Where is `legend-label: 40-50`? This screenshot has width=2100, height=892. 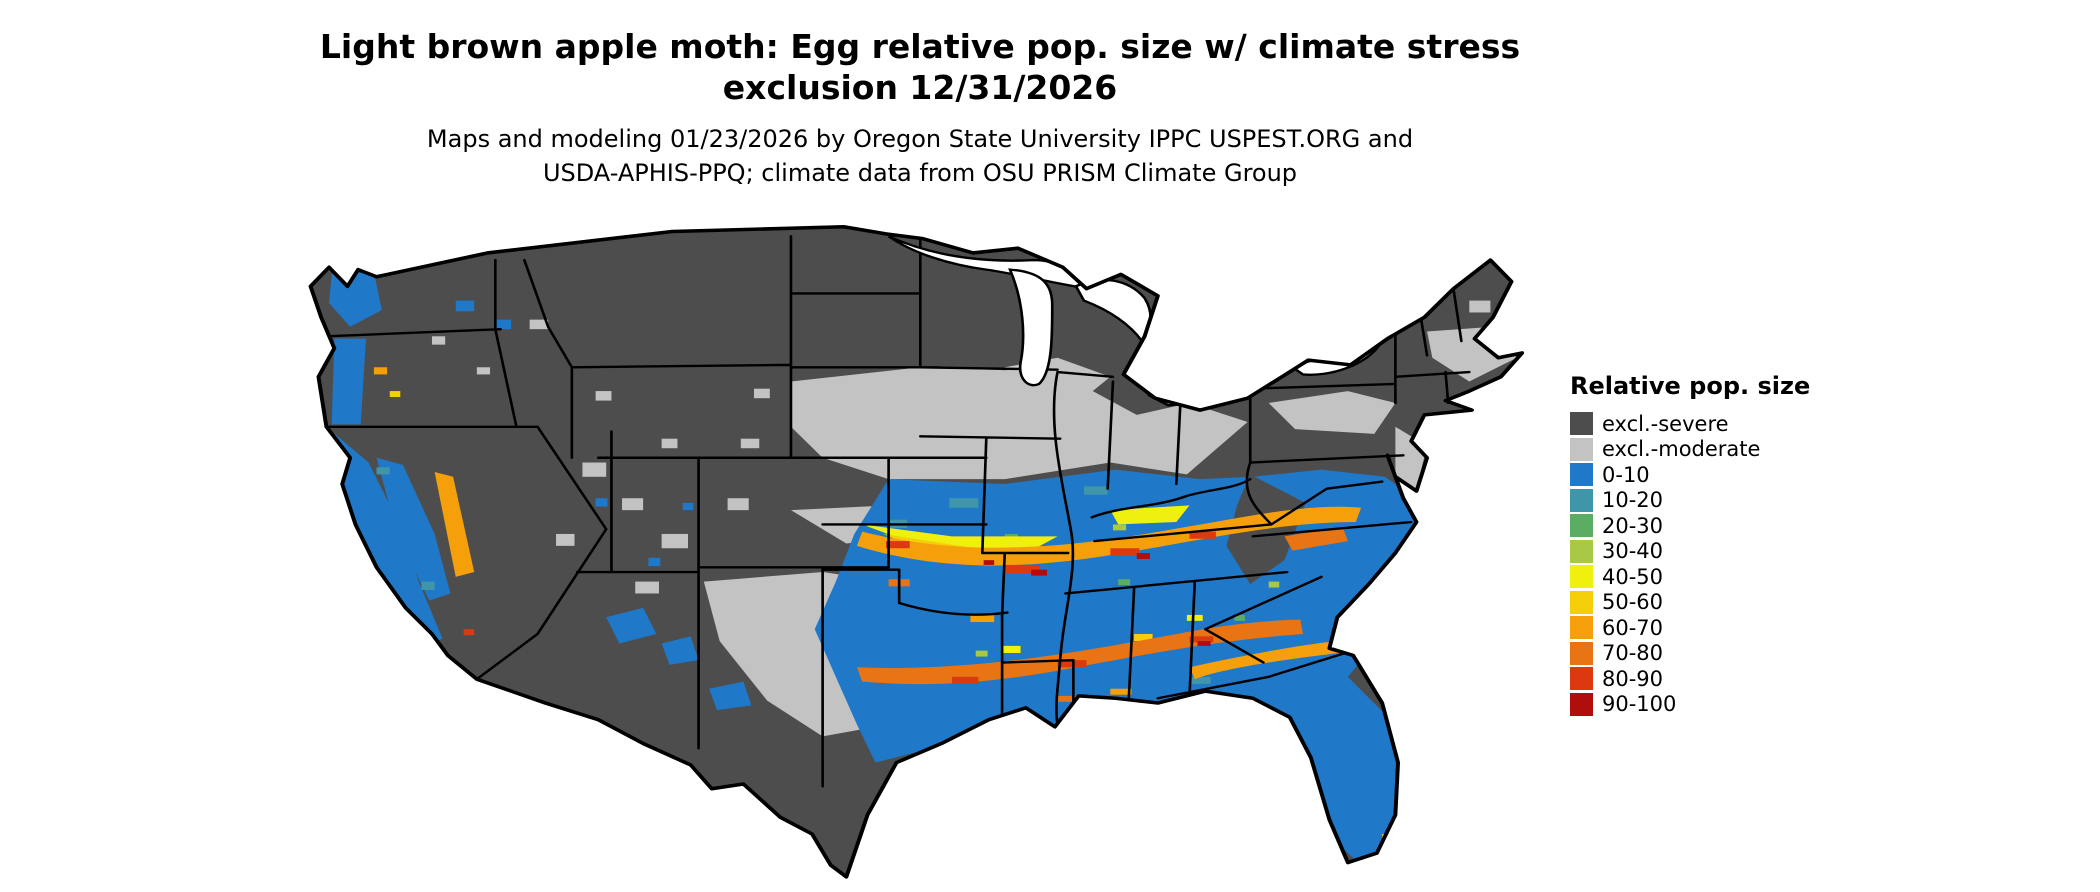
legend-label: 40-50 is located at coordinates (1633, 576).